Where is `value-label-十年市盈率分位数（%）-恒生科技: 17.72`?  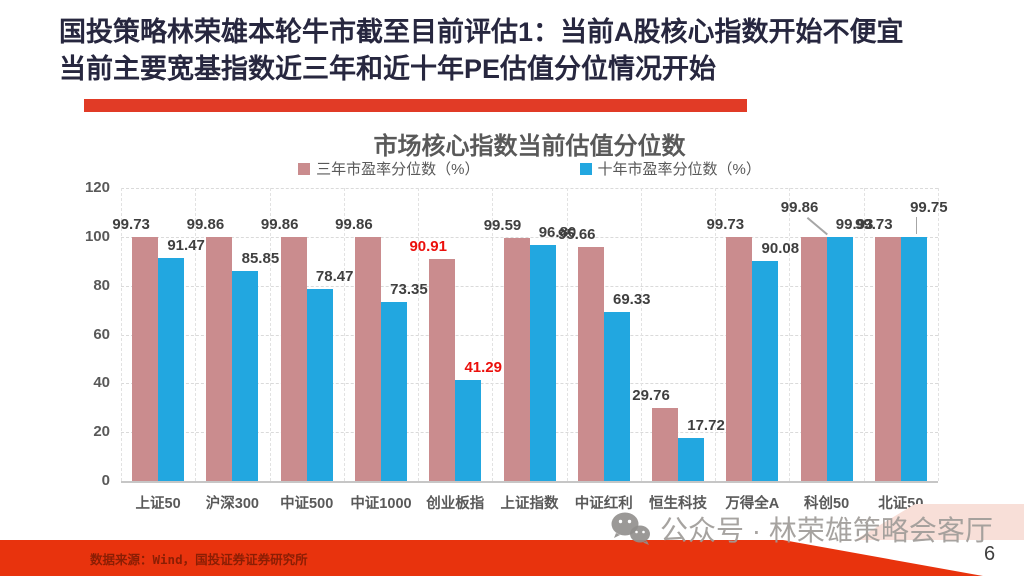
value-label-十年市盈率分位数（%）-恒生科技: 17.72 is located at coordinates (706, 425).